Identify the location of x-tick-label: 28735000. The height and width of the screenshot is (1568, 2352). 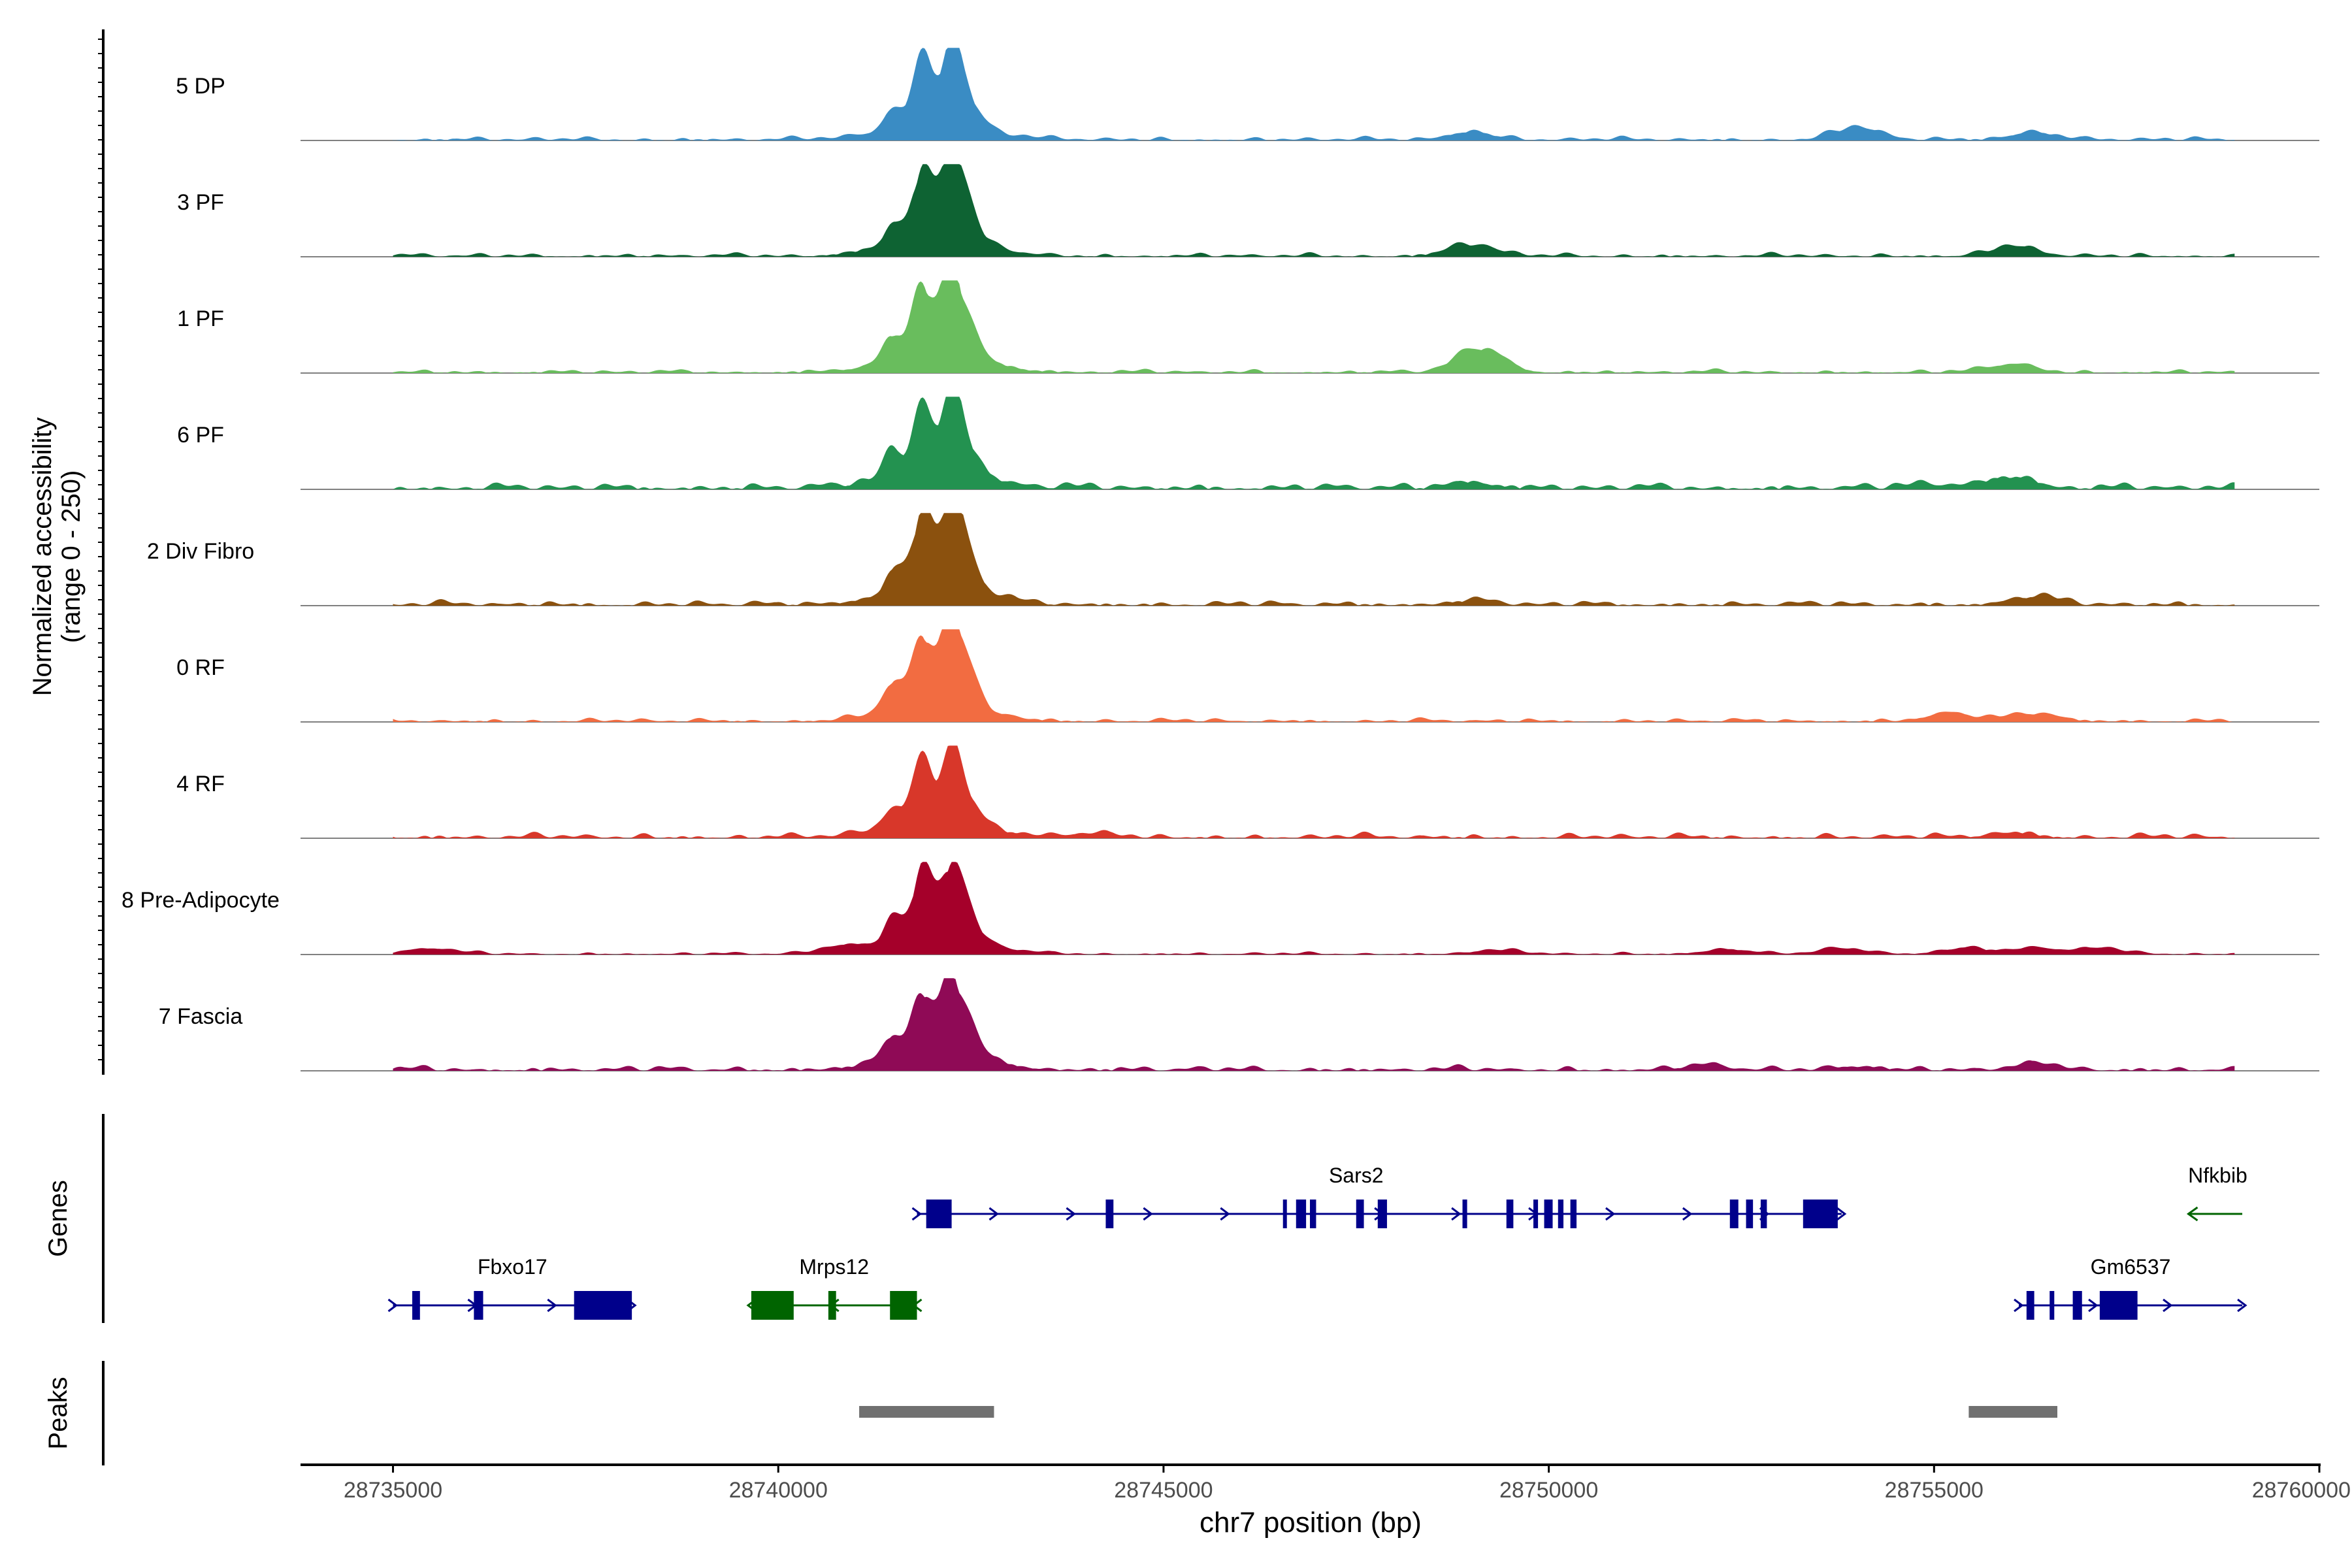
(393, 1490).